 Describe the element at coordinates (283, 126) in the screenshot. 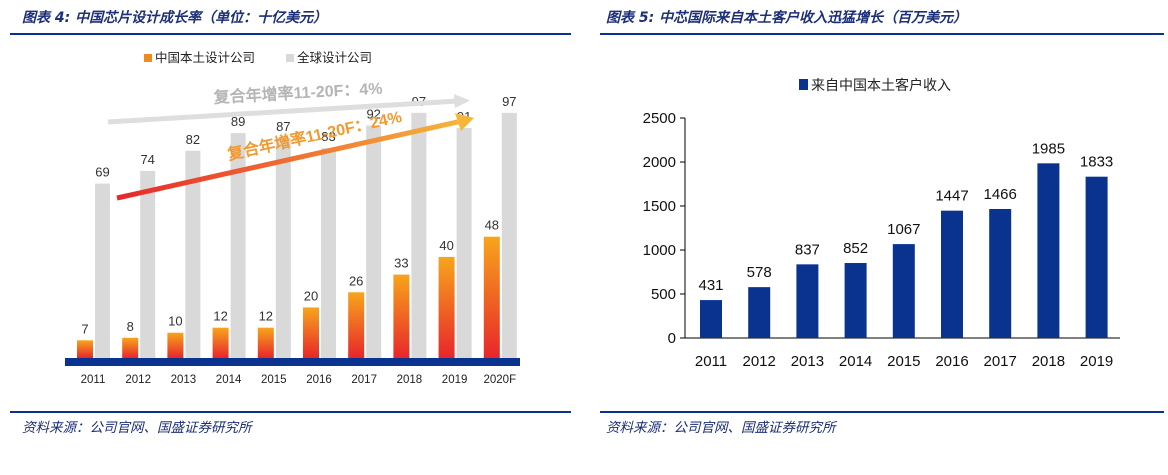

I see `global-bar-value-label: 87` at that location.